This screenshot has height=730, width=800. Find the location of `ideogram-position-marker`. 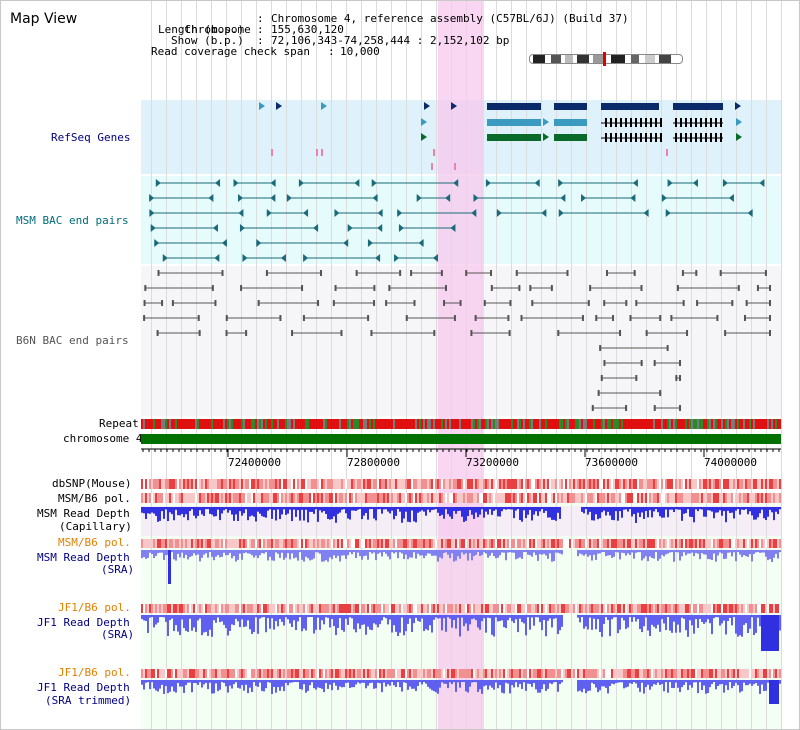

ideogram-position-marker is located at coordinates (604, 59).